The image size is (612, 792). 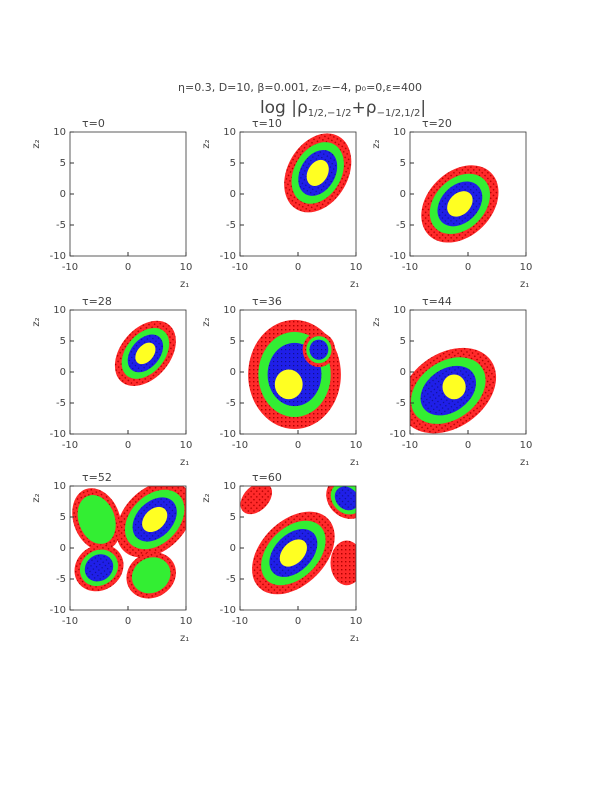 What do you see at coordinates (282, 203) in the screenshot?
I see `panel: τ=10 -10 -5 0 5 10 -10 0 10 z₁ z₂` at bounding box center [282, 203].